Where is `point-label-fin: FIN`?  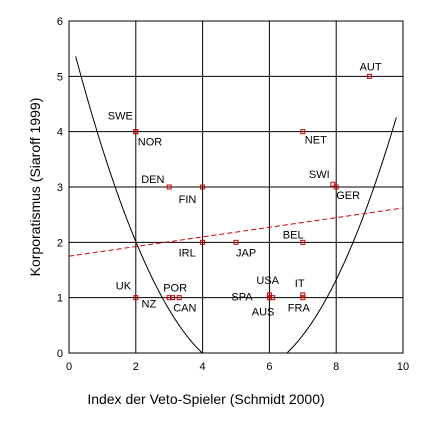 point-label-fin: FIN is located at coordinates (188, 200).